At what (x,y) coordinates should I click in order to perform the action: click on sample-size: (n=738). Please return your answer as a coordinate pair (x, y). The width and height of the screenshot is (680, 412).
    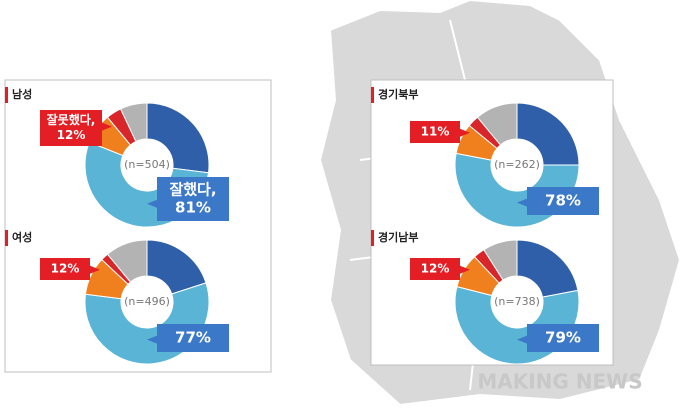
    Looking at the image, I should click on (517, 301).